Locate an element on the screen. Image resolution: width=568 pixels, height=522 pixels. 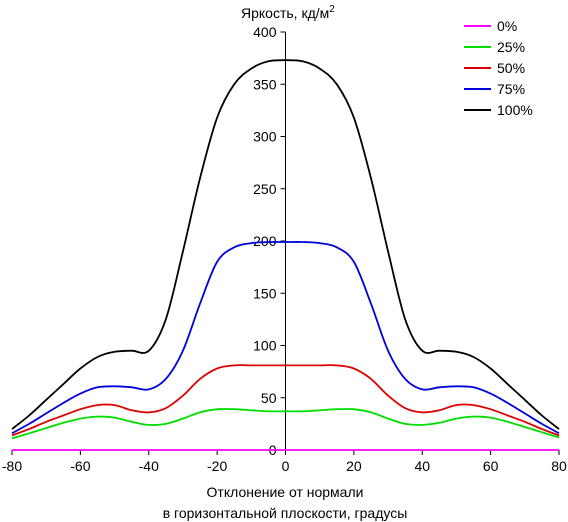
legend-label: 100% is located at coordinates (515, 110).